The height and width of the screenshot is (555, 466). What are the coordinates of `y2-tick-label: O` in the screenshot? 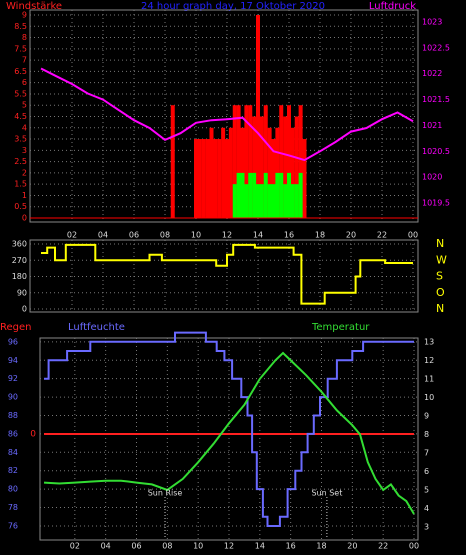 It's located at (440, 292).